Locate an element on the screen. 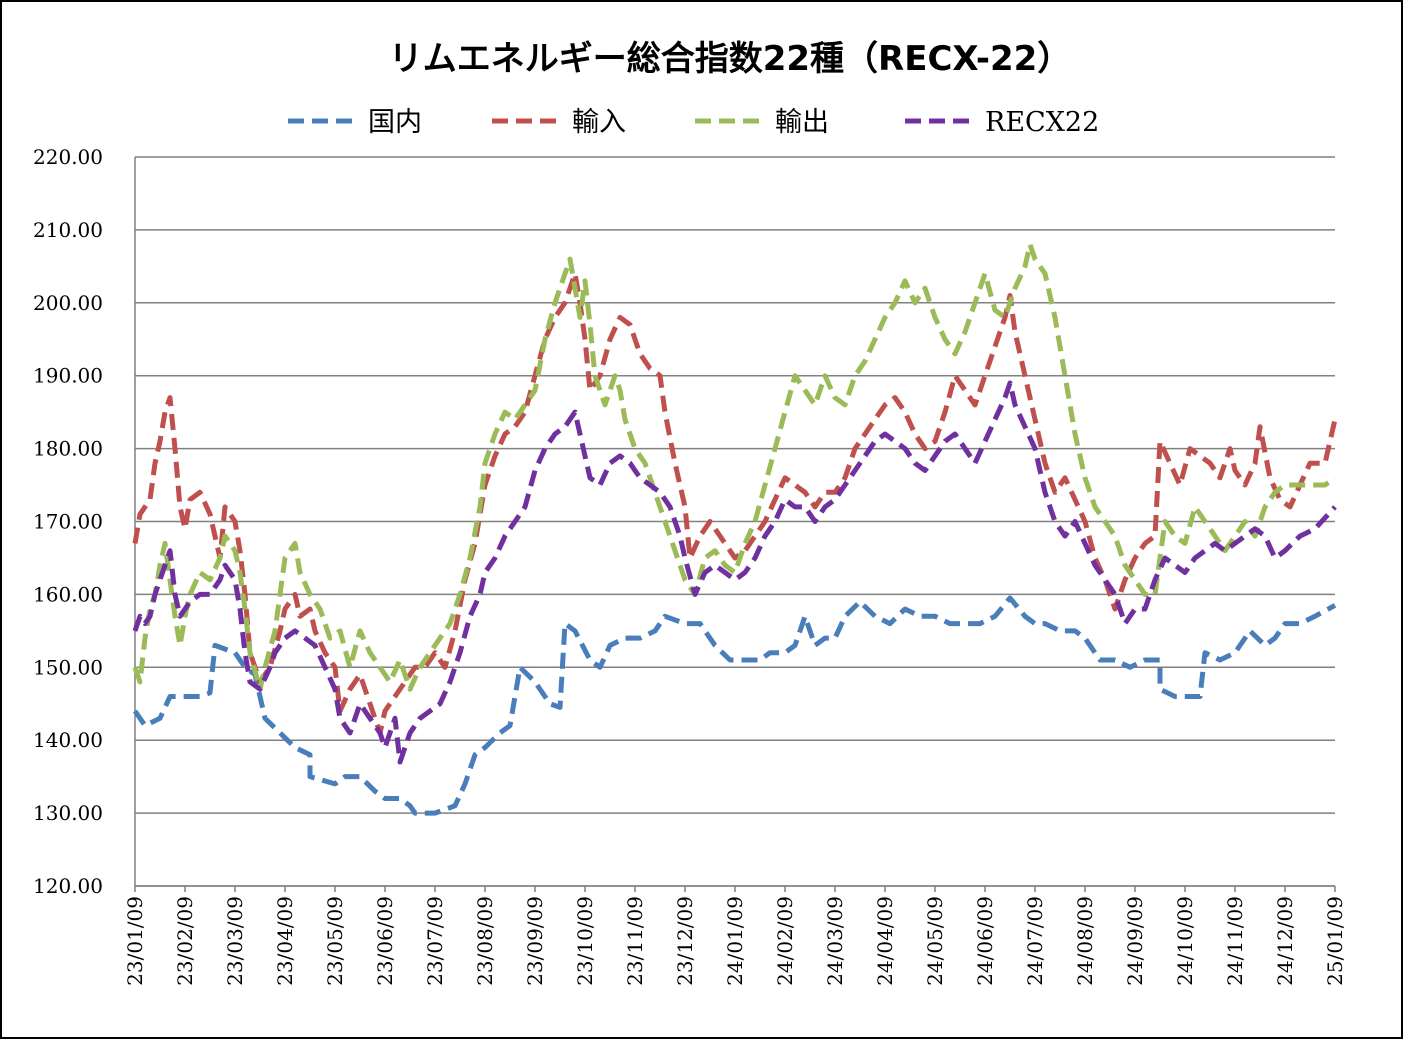 This screenshot has width=1403, height=1039. x-tick-label: 24/12/09 is located at coordinates (1285, 941).